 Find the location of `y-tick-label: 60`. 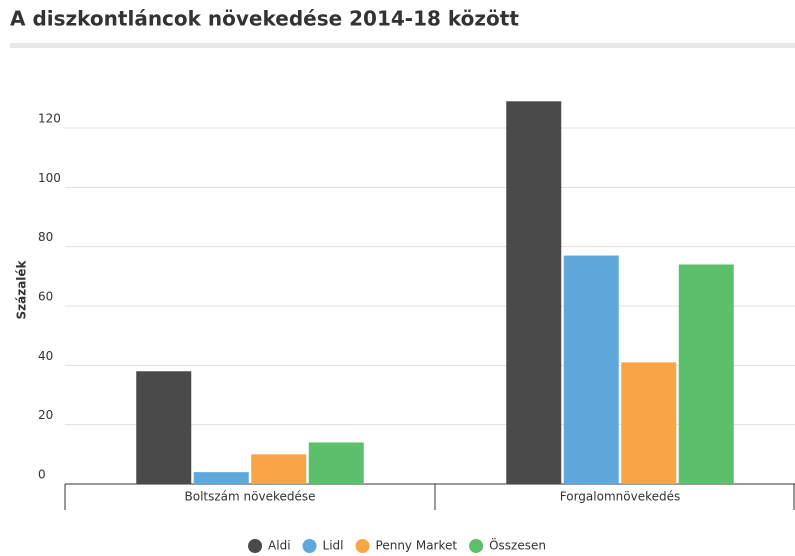

y-tick-label: 60 is located at coordinates (45, 297).